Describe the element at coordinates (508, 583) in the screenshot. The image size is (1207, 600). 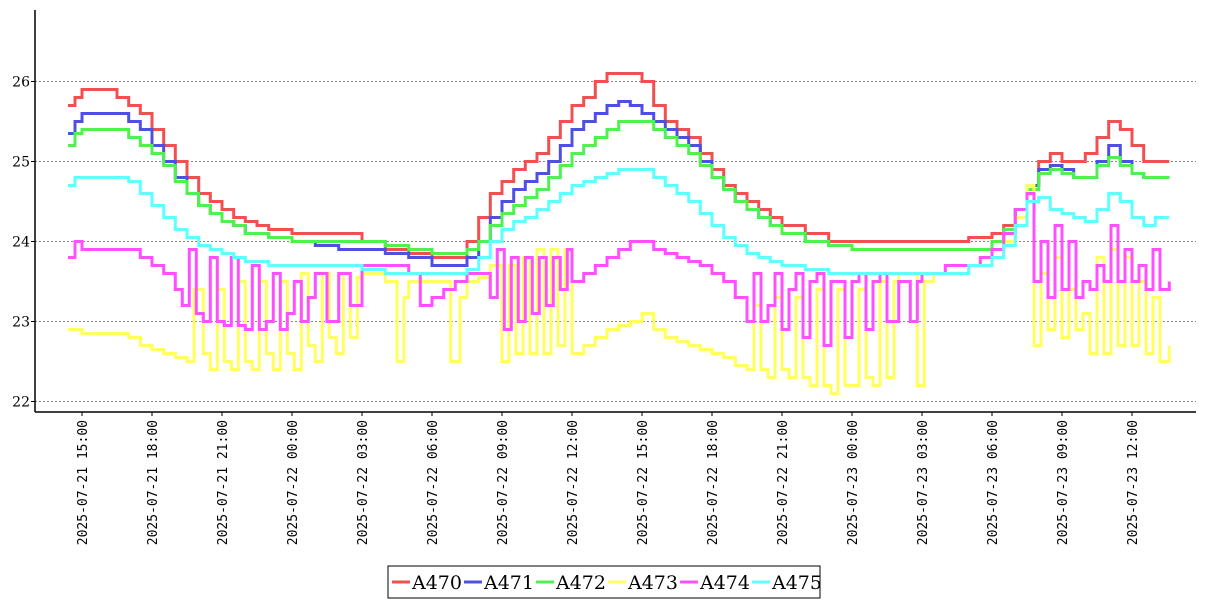
I see `legend-label: A471` at that location.